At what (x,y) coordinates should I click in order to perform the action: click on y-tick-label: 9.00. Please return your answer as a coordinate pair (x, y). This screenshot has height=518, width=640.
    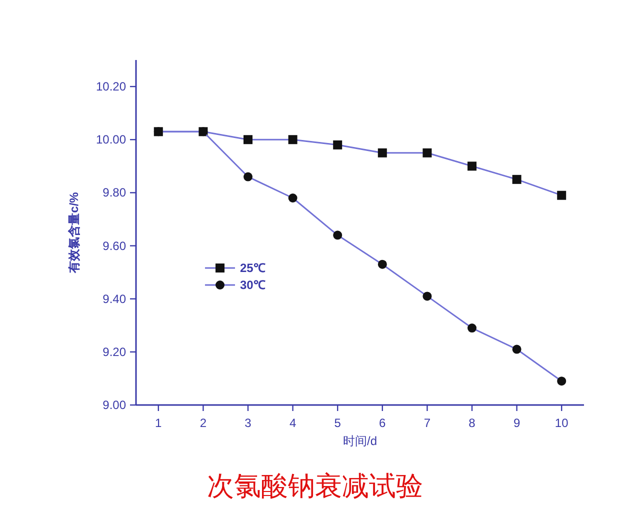
    Looking at the image, I should click on (114, 405).